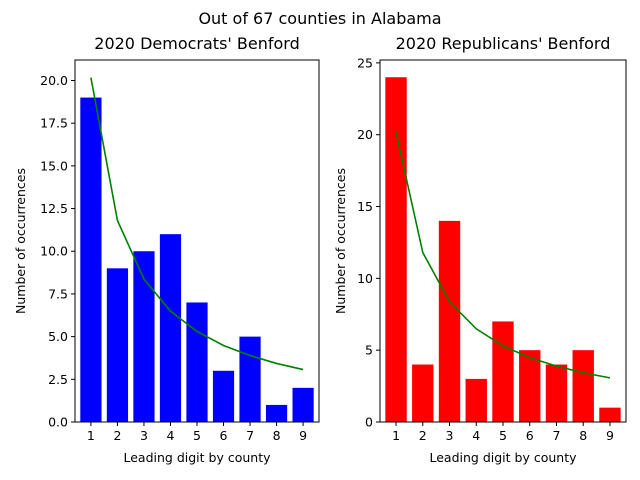 This screenshot has height=480, width=640. I want to click on democrats-x-tick-label-4: 4, so click(171, 435).